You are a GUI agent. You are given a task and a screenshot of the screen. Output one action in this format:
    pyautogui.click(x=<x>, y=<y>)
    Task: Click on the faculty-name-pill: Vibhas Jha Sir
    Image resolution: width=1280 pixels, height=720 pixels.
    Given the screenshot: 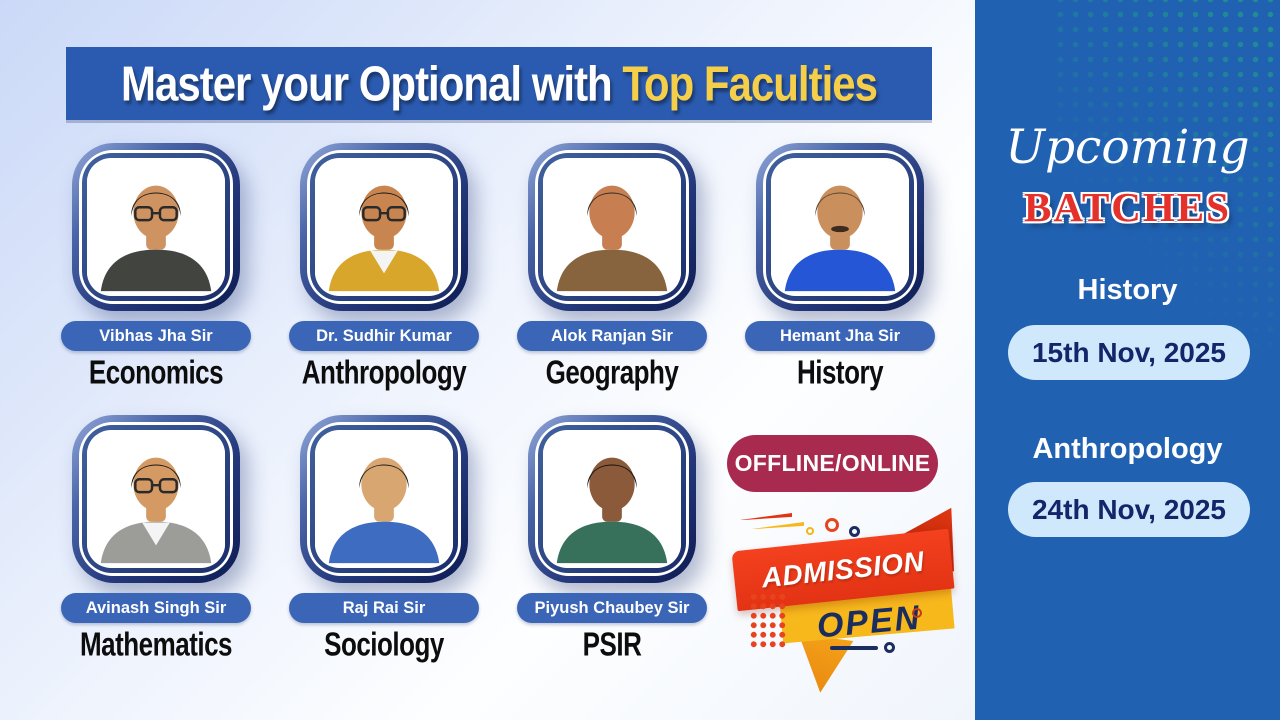 What is the action you would take?
    pyautogui.click(x=156, y=336)
    